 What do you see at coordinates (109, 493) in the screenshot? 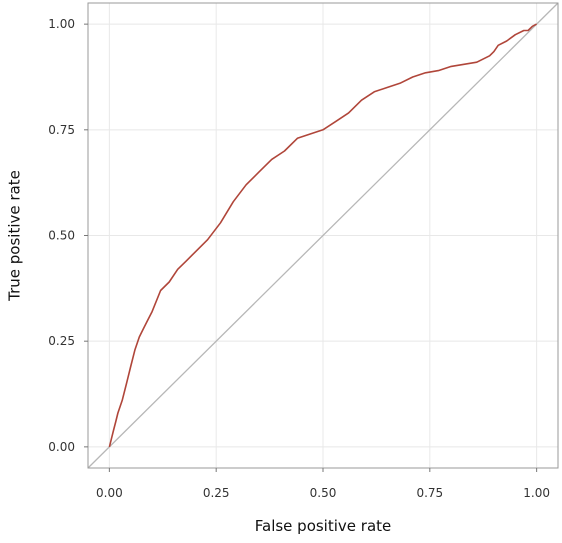
I see `x-tick-label-0: 0.00` at bounding box center [109, 493].